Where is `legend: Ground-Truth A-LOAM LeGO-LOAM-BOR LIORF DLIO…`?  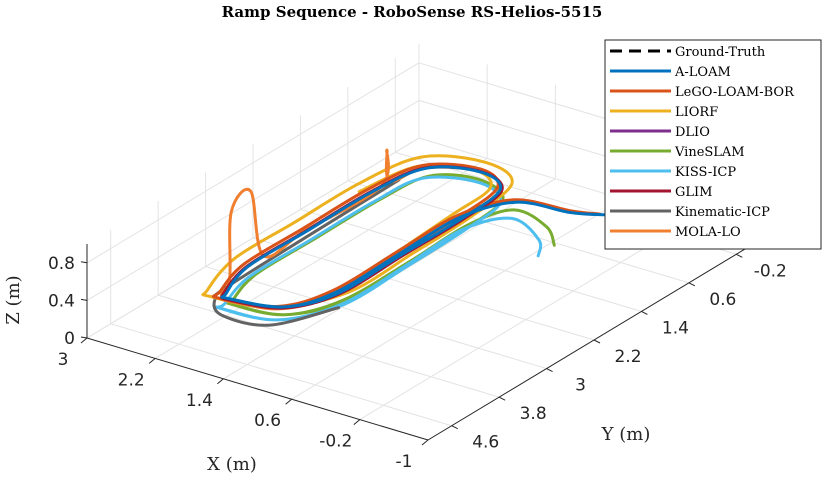 legend: Ground-Truth A-LOAM LeGO-LOAM-BOR LIORF DLIO… is located at coordinates (713, 144).